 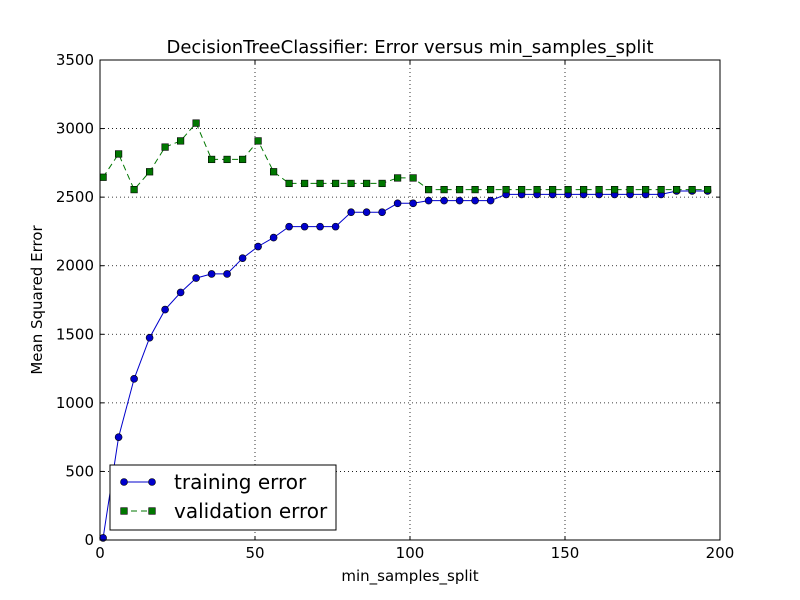 I want to click on legend-entry: training error, so click(x=213, y=482).